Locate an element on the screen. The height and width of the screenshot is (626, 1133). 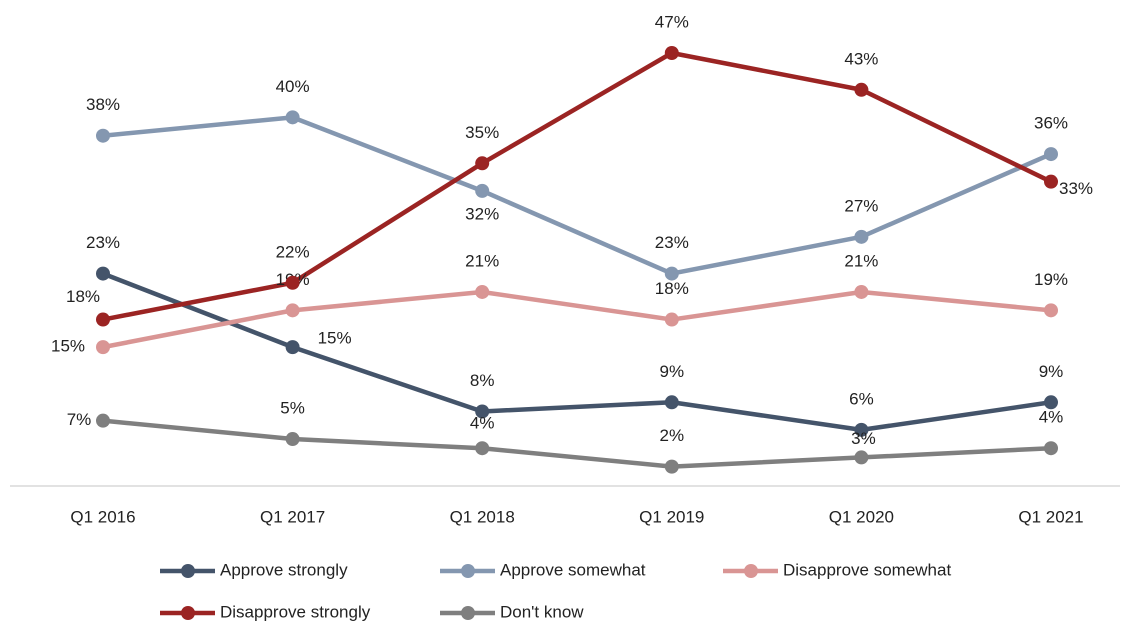
data-label: 5% is located at coordinates (292, 408).